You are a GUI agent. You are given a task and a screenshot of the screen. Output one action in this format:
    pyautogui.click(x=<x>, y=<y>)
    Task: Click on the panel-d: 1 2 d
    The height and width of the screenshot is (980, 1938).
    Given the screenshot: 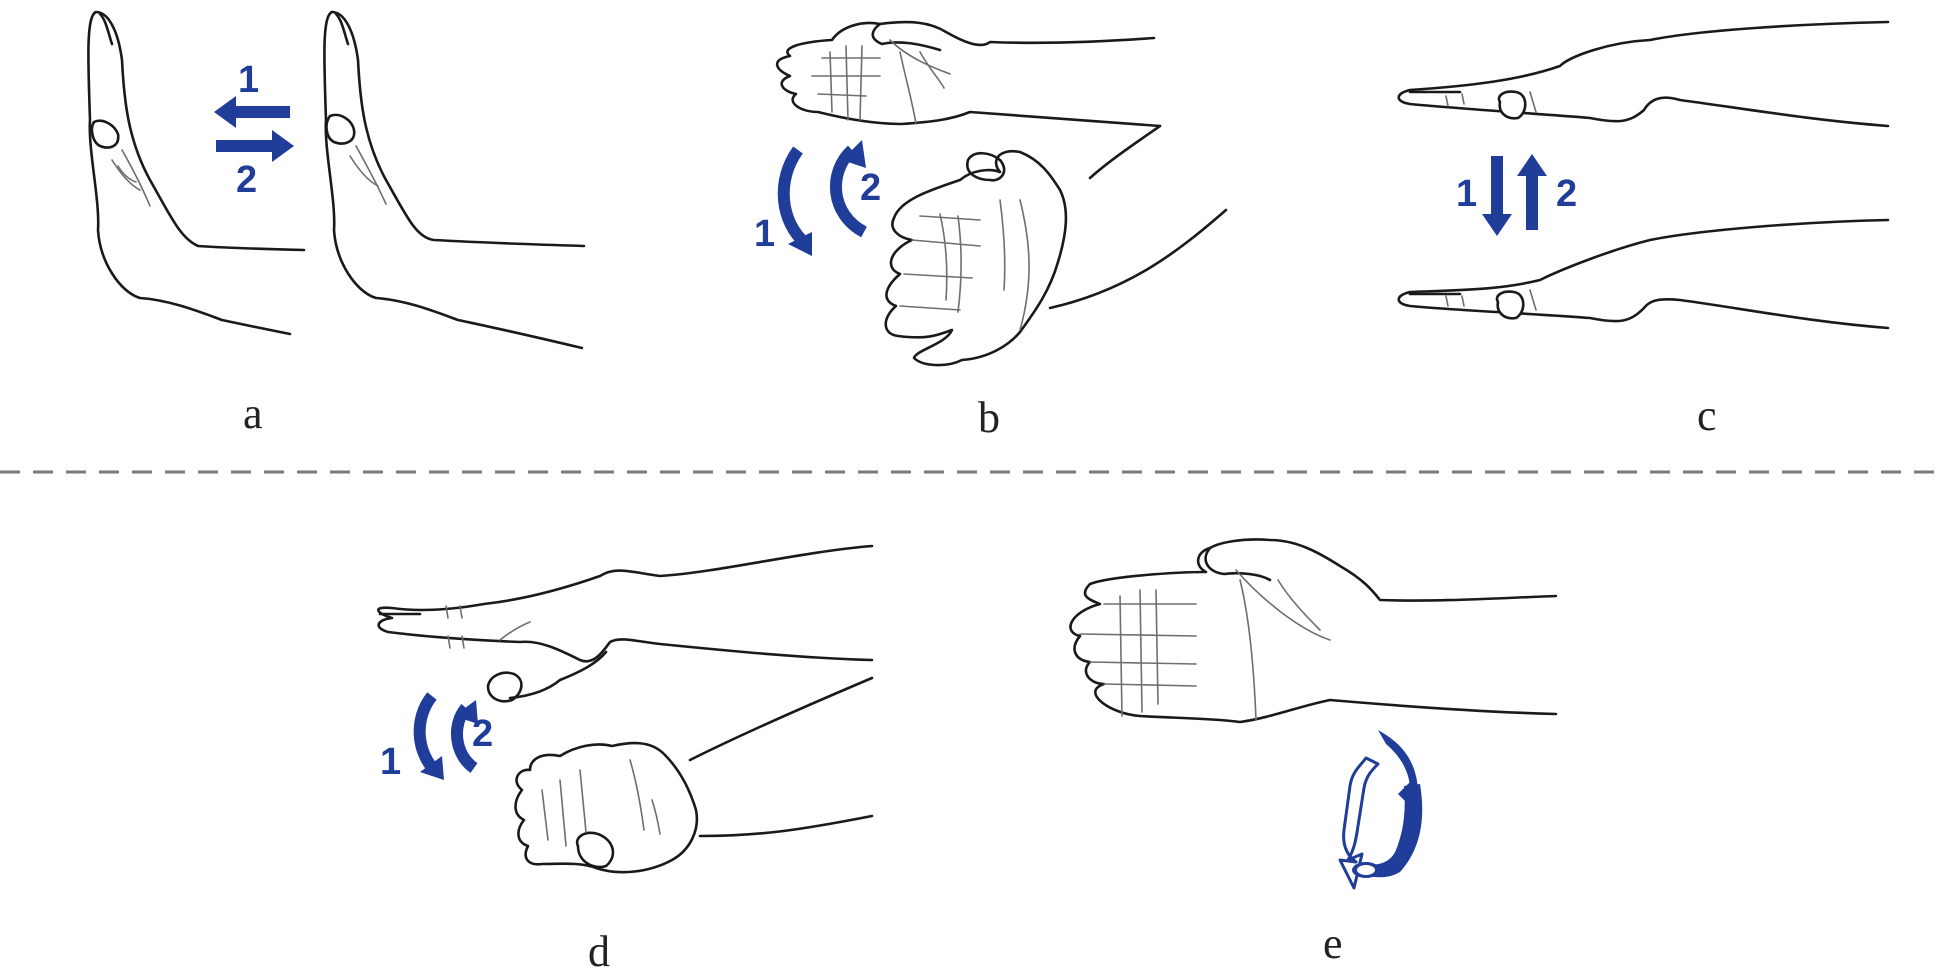 What is the action you would take?
    pyautogui.click(x=625, y=760)
    